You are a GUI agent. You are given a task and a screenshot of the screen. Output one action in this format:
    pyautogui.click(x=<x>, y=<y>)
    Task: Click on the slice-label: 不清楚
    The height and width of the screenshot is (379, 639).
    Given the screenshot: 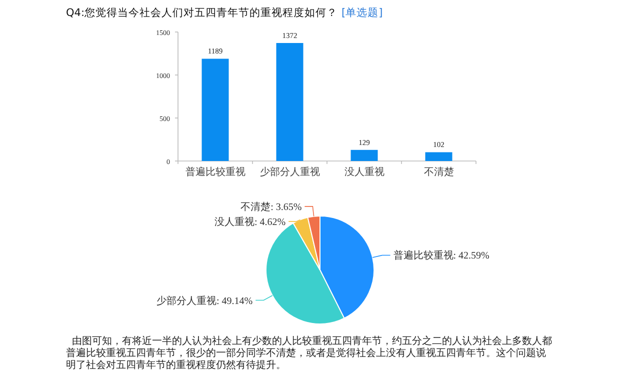 What is the action you would take?
    pyautogui.click(x=255, y=206)
    